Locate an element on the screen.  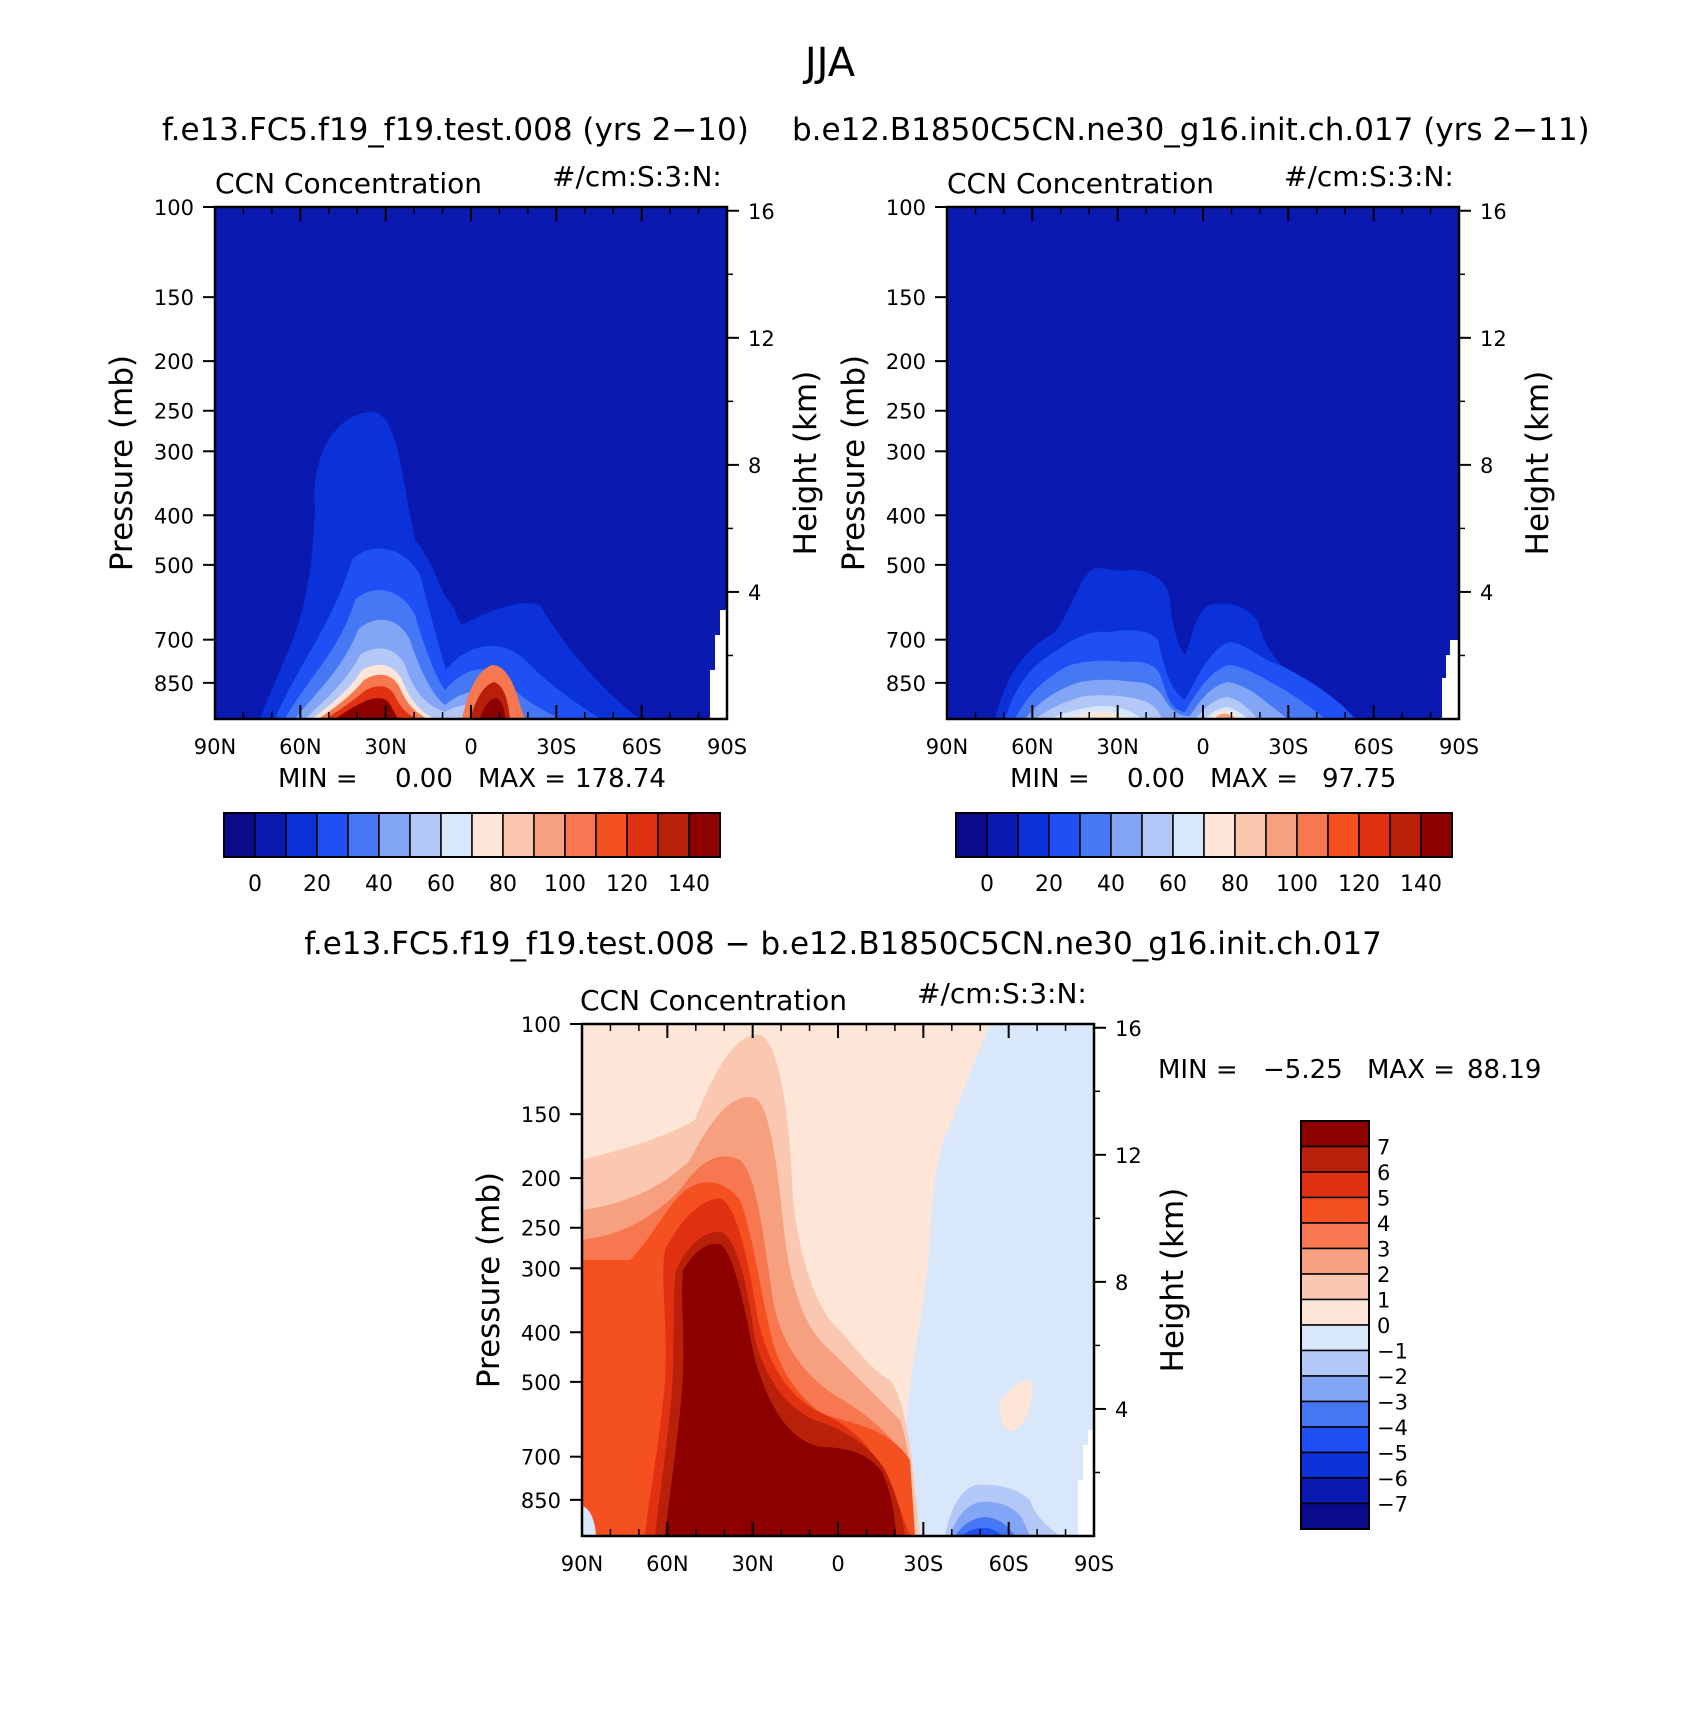
colorbar-label: 120 is located at coordinates (627, 884).